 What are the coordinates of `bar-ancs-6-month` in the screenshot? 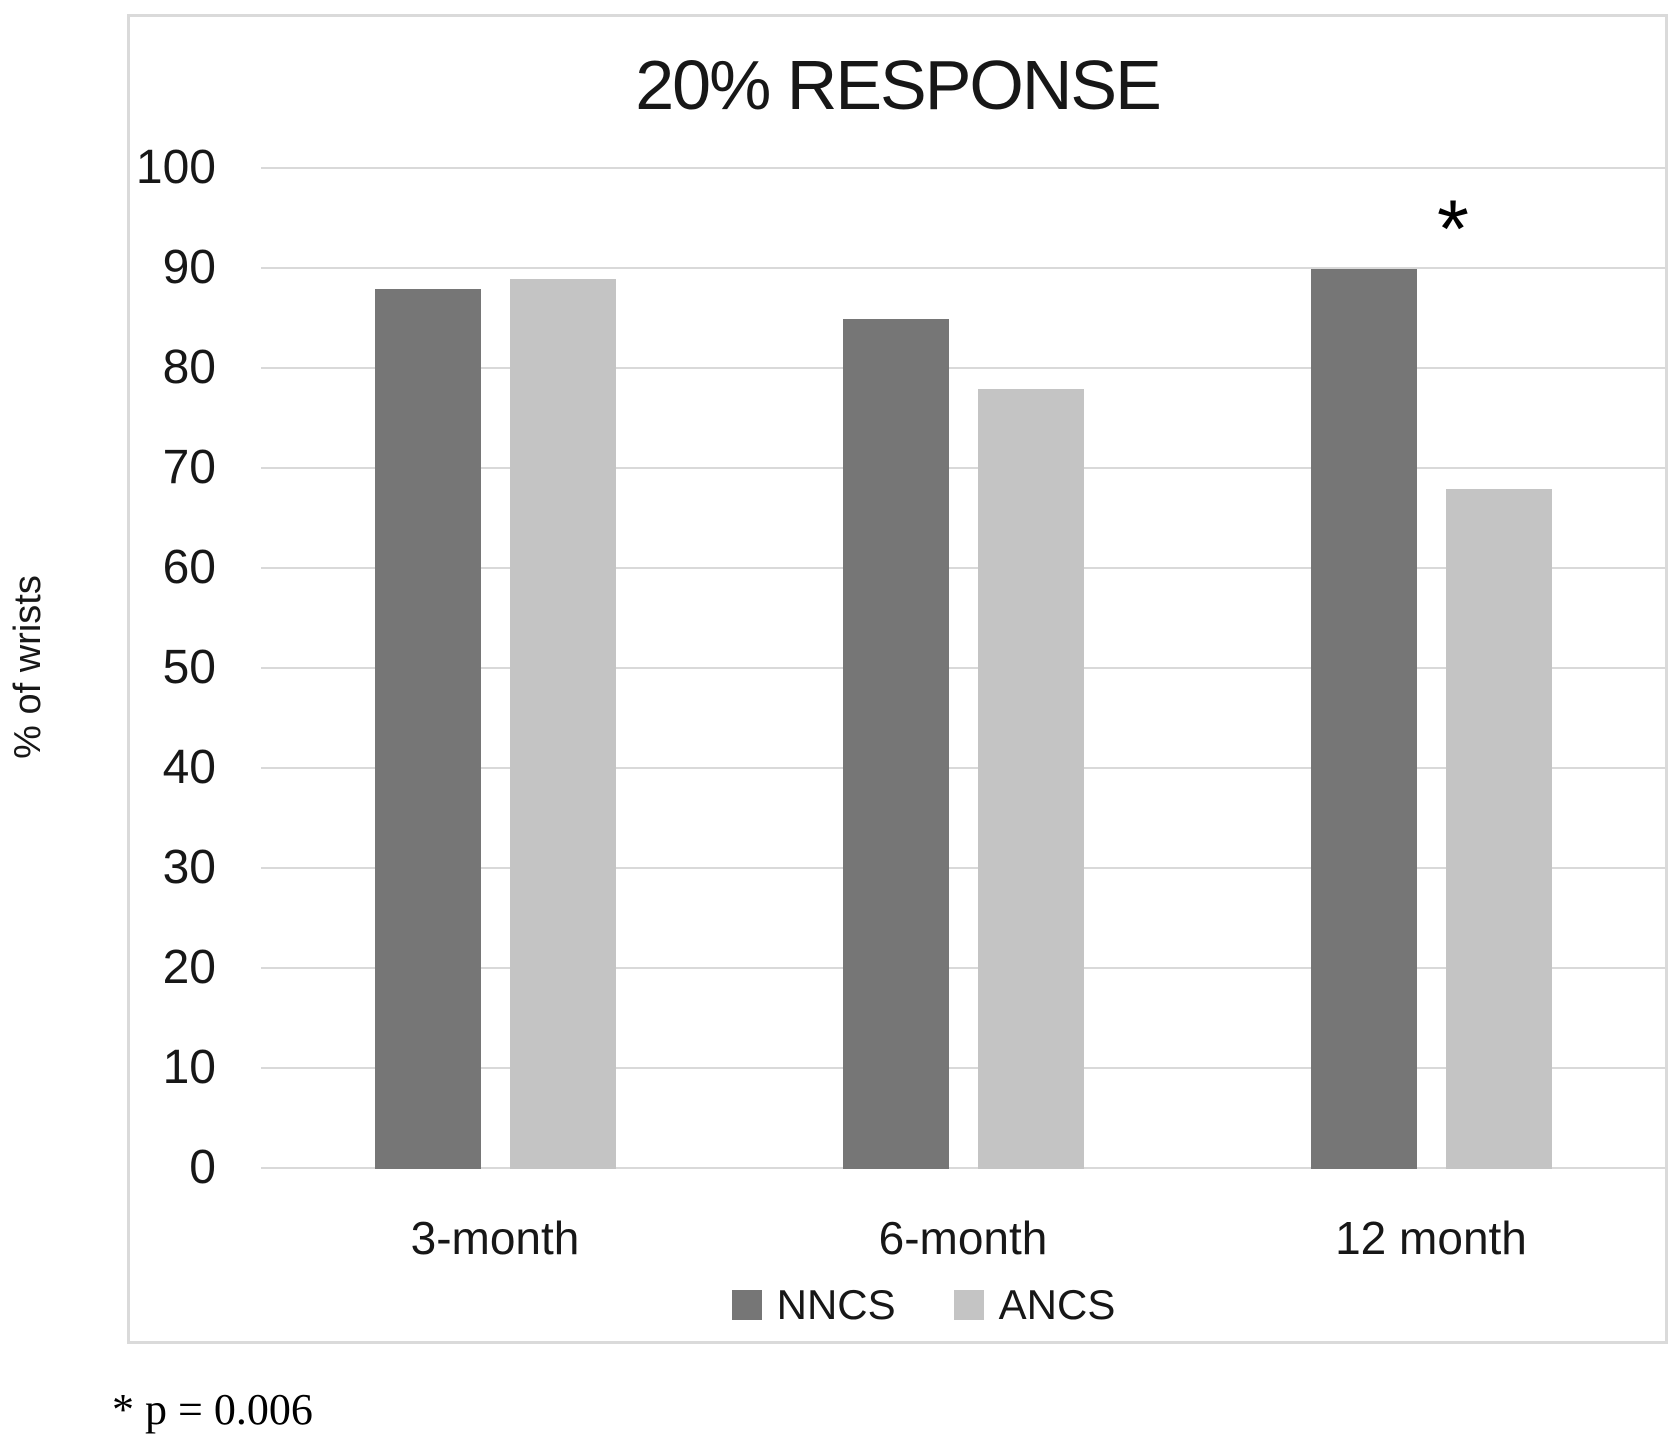 It's located at (1030, 779).